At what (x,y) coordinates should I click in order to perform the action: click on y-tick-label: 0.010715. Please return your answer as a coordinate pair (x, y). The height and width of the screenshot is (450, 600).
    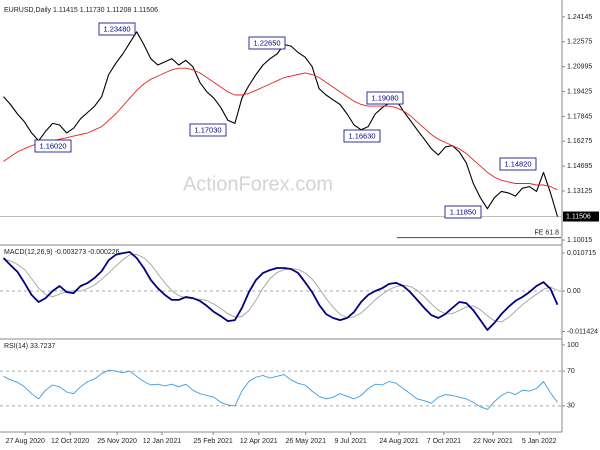
    Looking at the image, I should click on (581, 253).